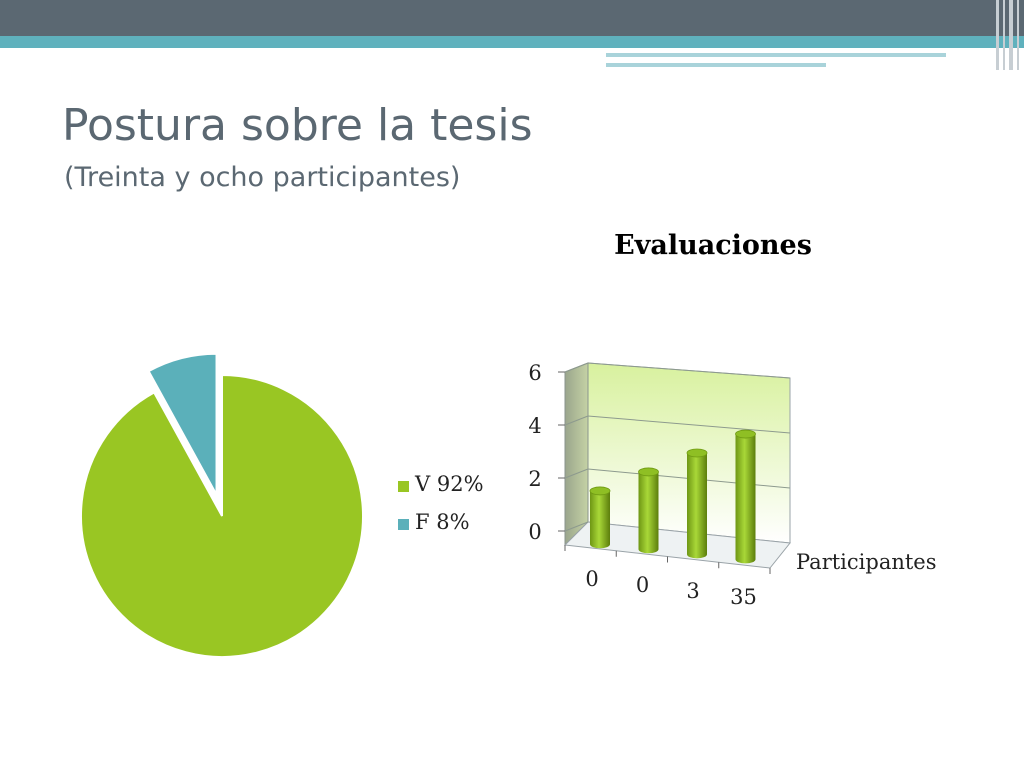  I want to click on pie-legend-label: F 8%, so click(442, 522).